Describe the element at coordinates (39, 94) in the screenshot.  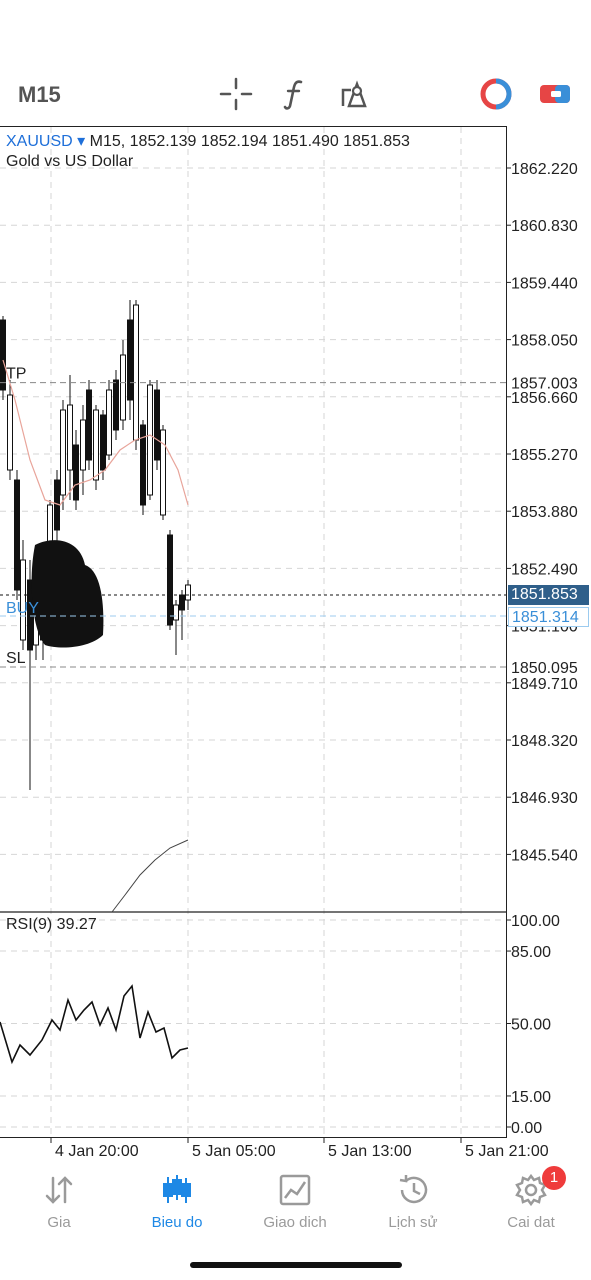
I see `timeframe-button: M15` at that location.